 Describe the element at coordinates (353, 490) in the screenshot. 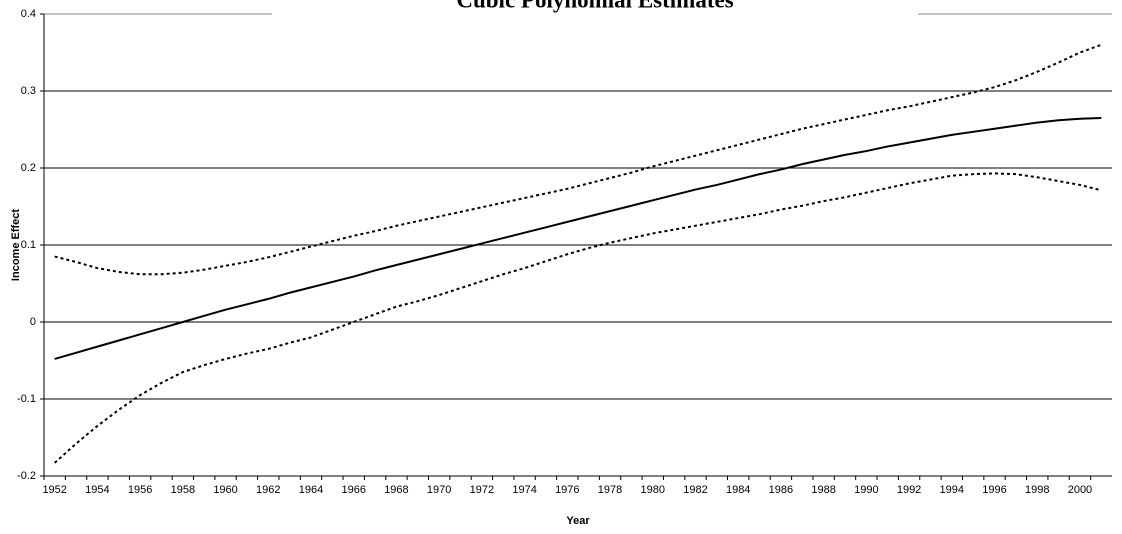

I see `x-tick-label: 1966` at that location.